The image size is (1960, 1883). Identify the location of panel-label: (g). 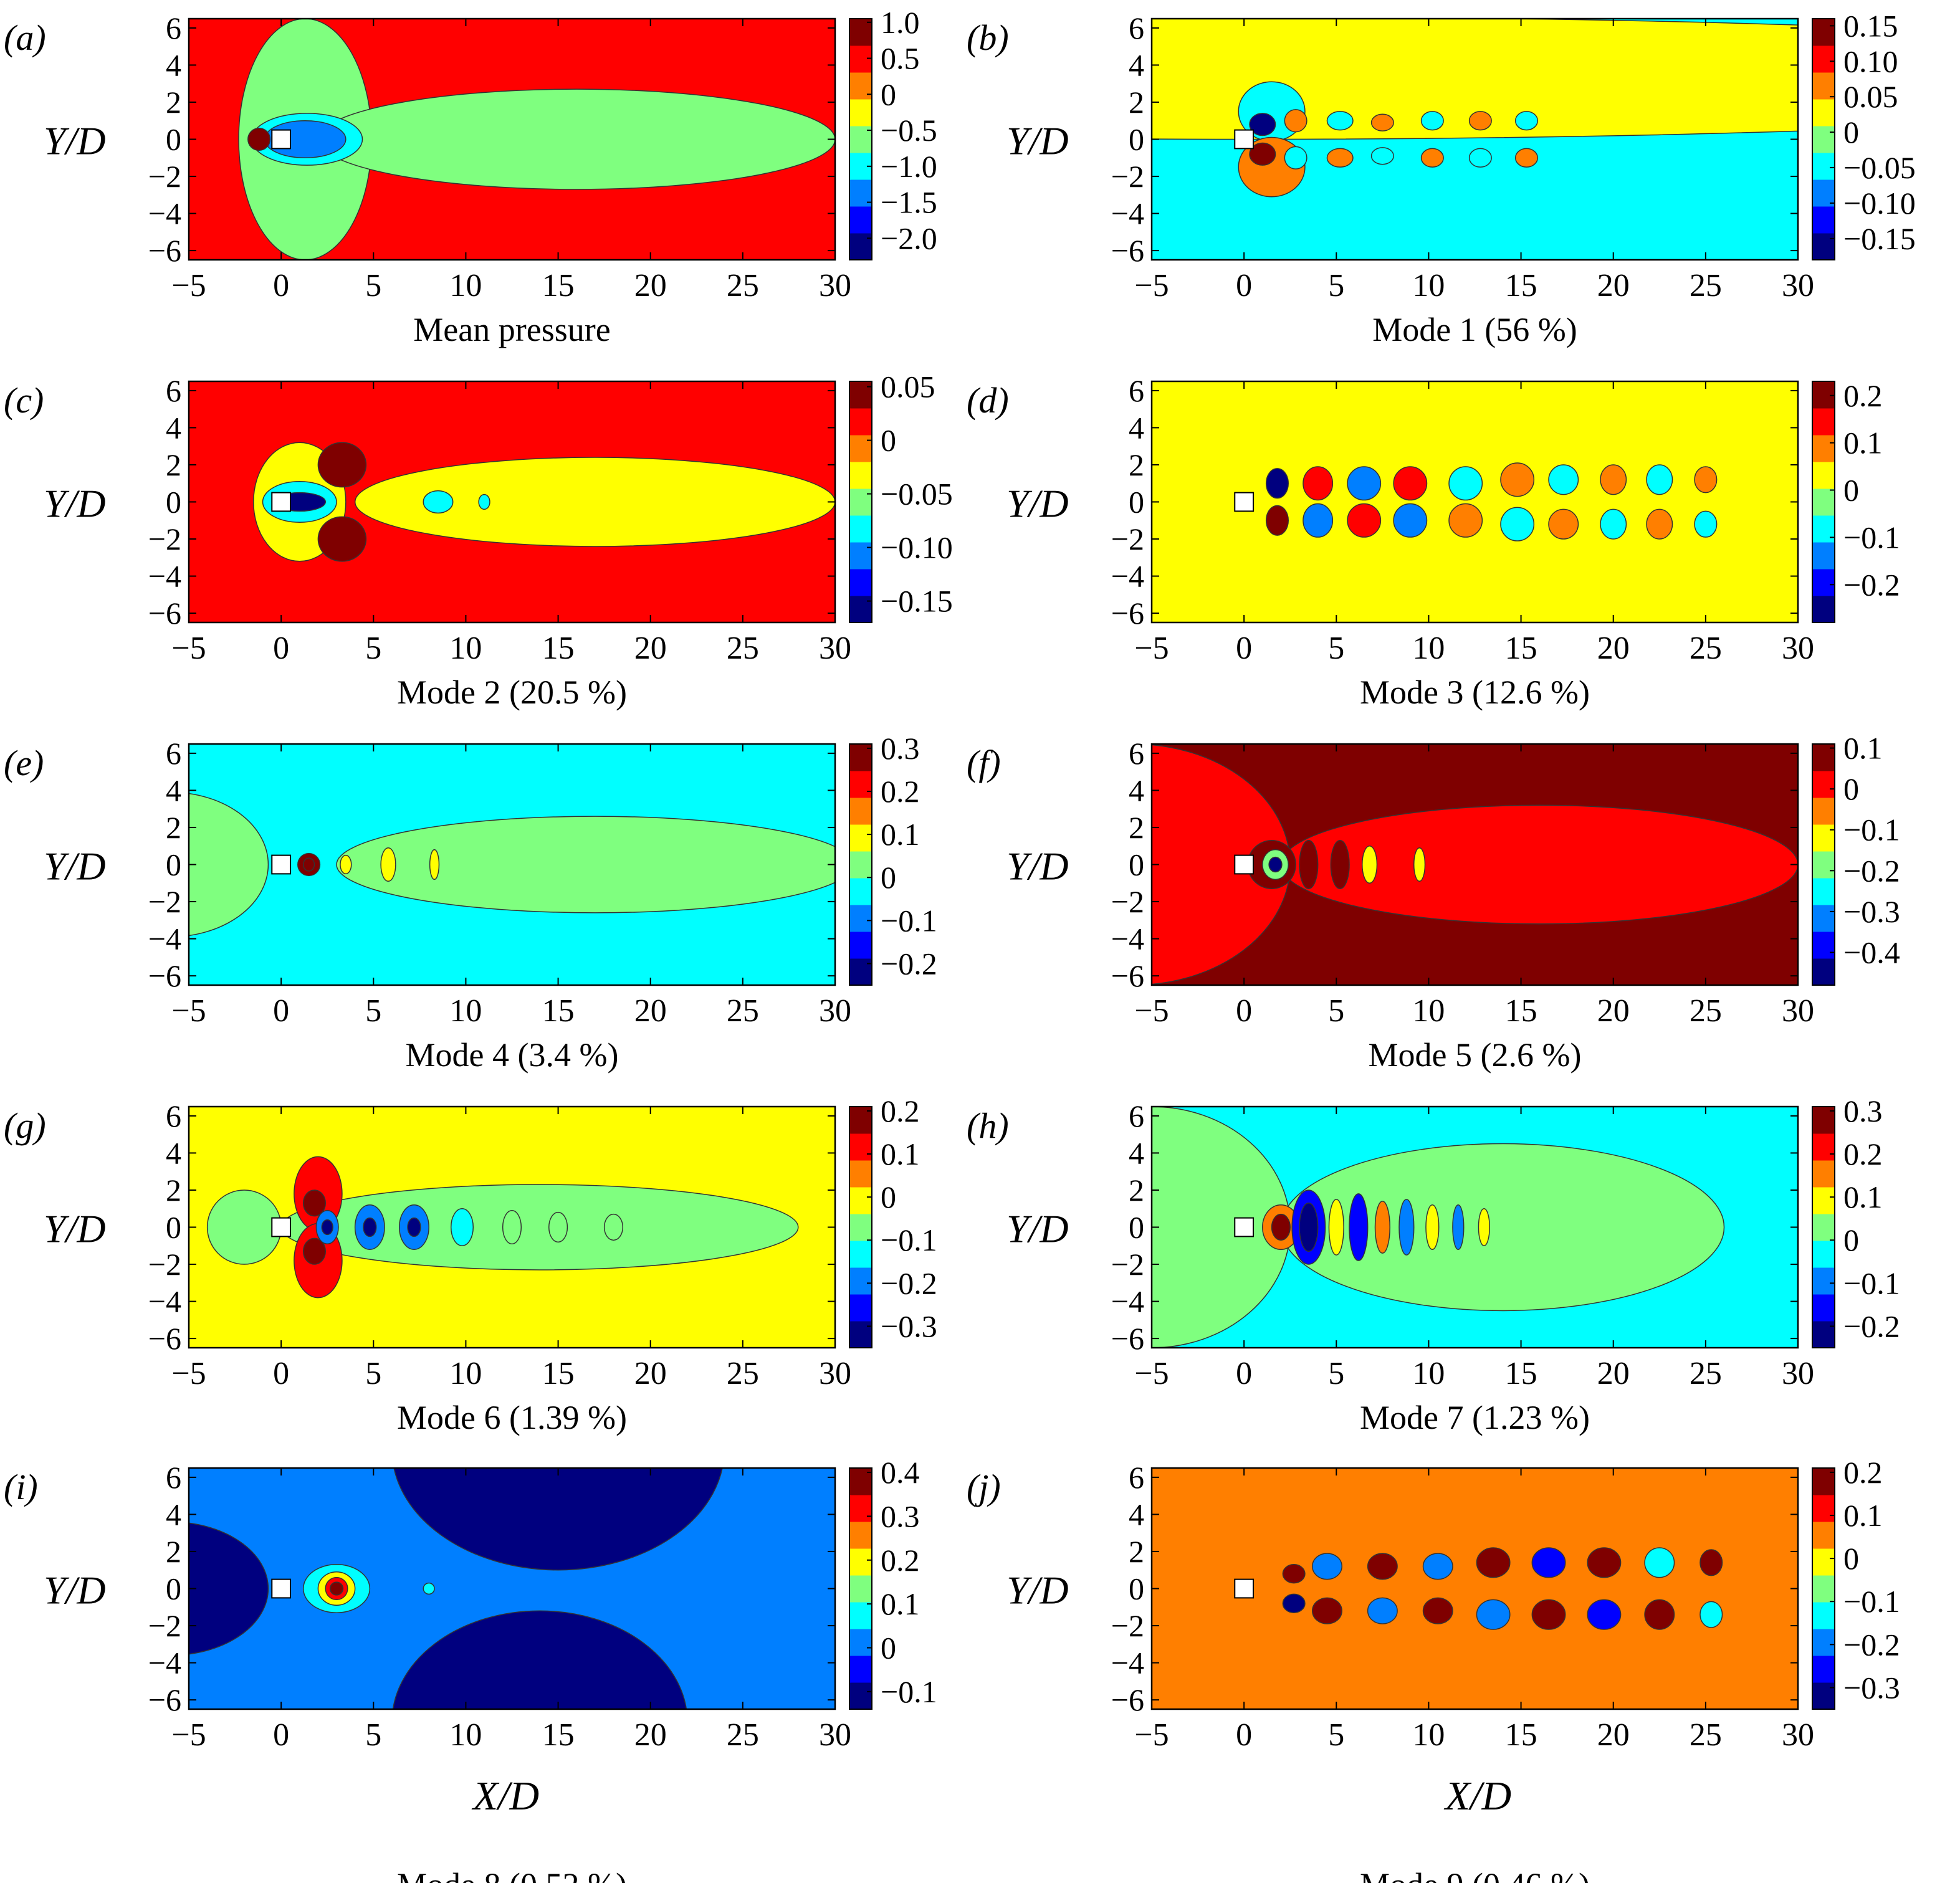
(25, 1125).